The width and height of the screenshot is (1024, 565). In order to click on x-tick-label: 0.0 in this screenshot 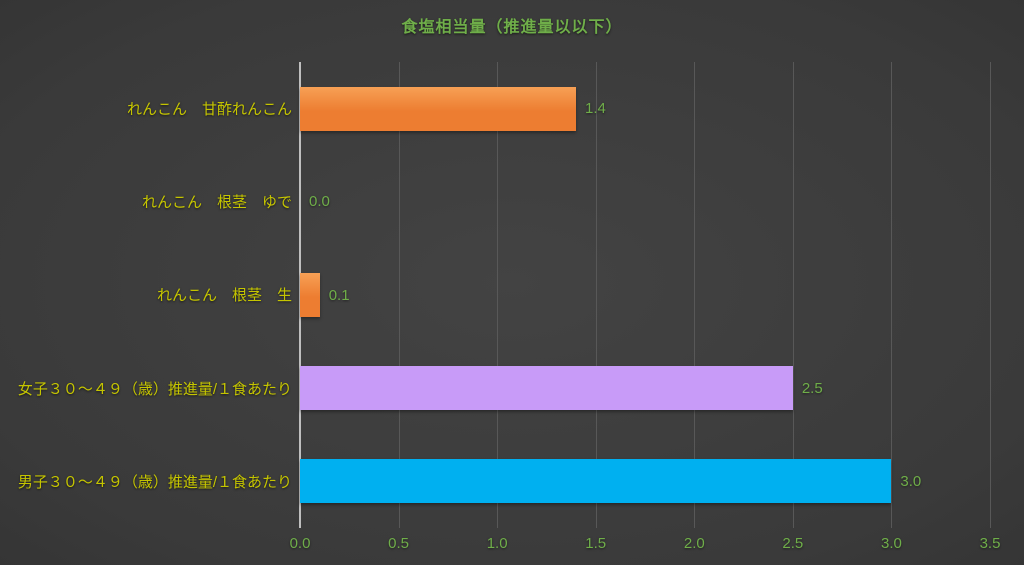, I will do `click(300, 543)`.